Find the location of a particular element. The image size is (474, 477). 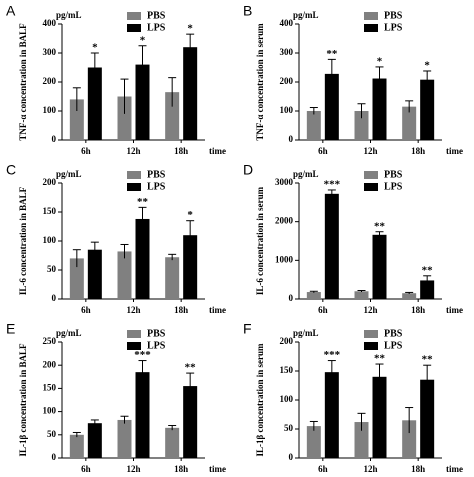

panel-letter: E is located at coordinates (10, 329).